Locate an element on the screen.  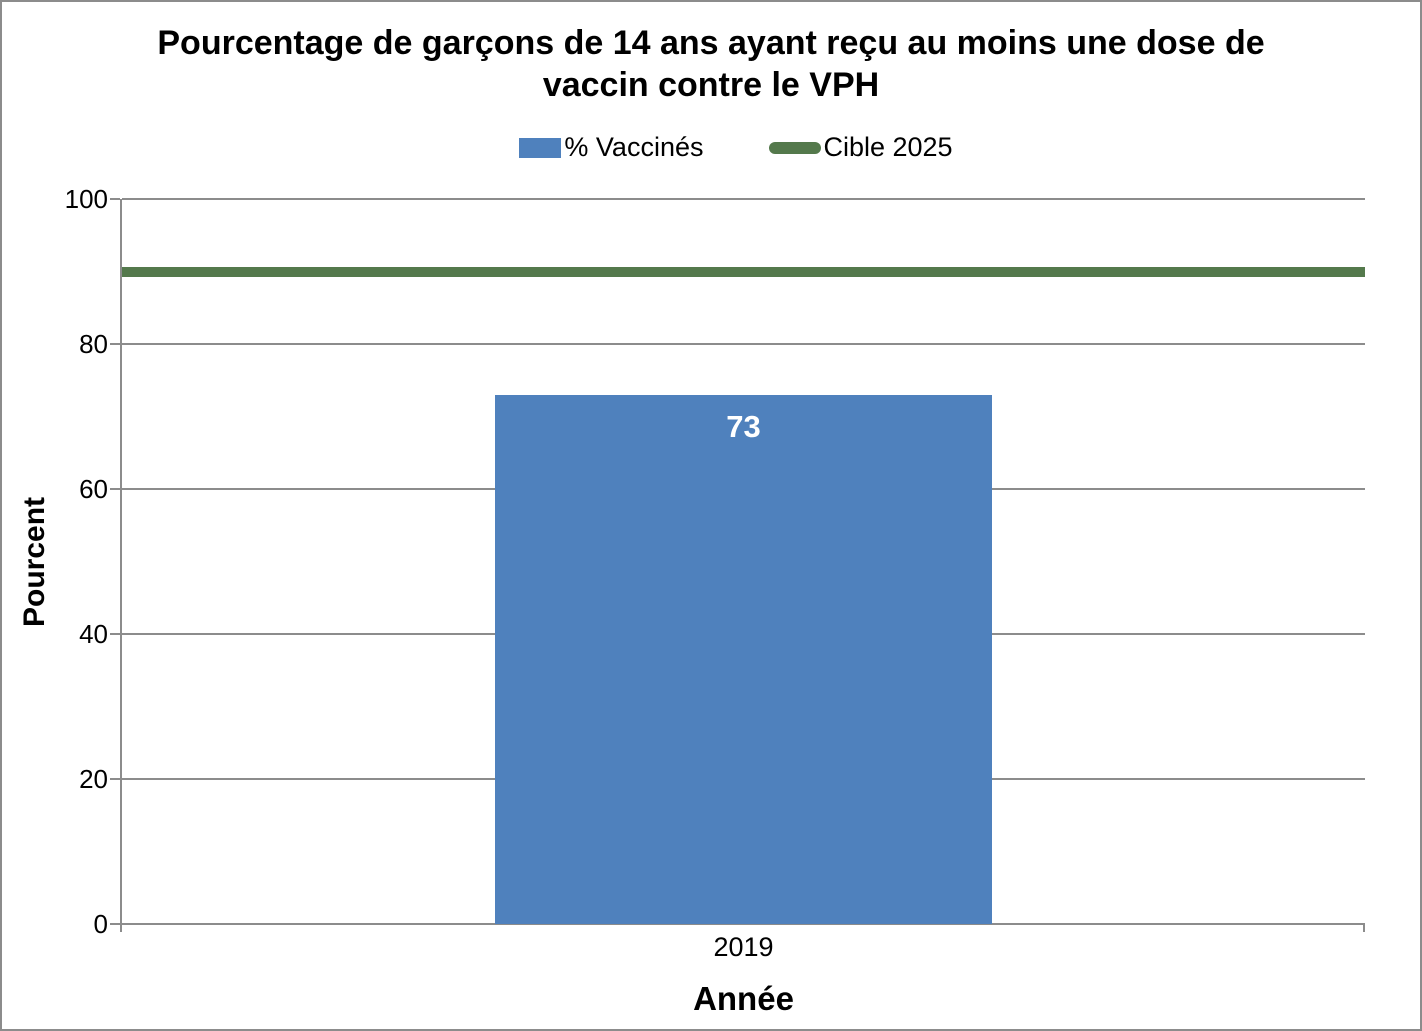
x-axis-title: Année is located at coordinates (743, 998).